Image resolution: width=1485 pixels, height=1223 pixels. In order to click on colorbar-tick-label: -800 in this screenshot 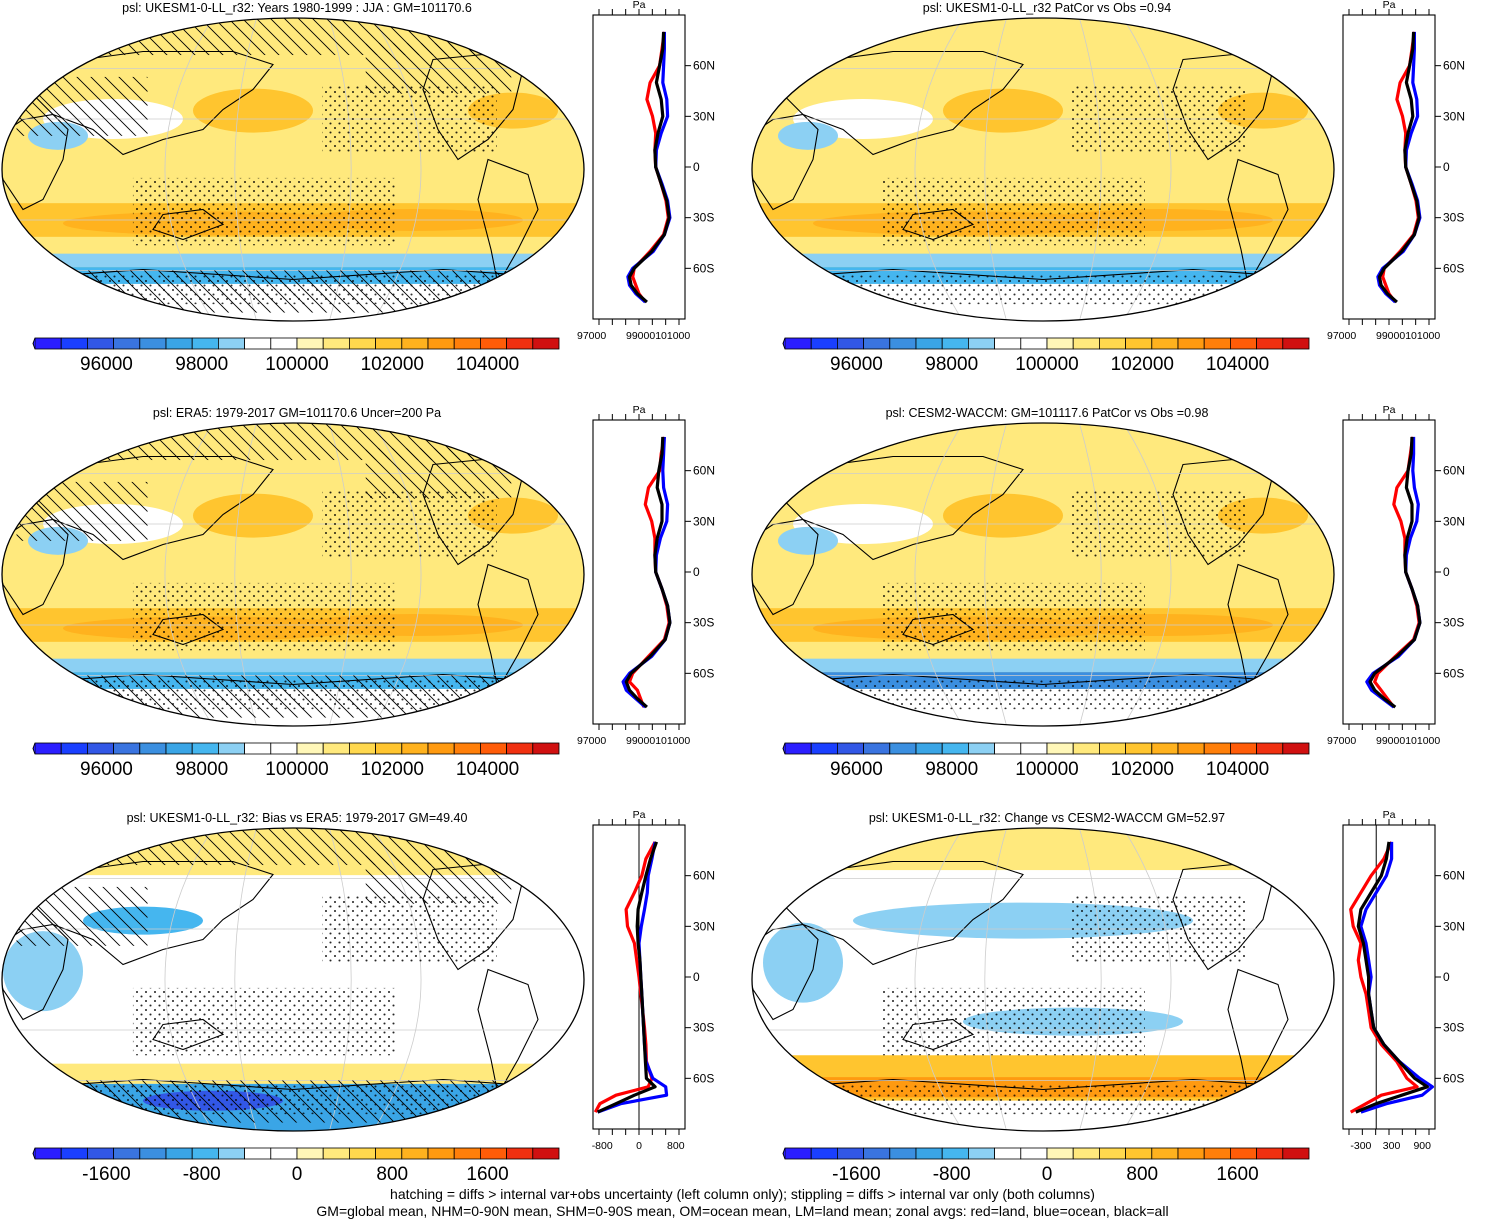, I will do `click(952, 1174)`.